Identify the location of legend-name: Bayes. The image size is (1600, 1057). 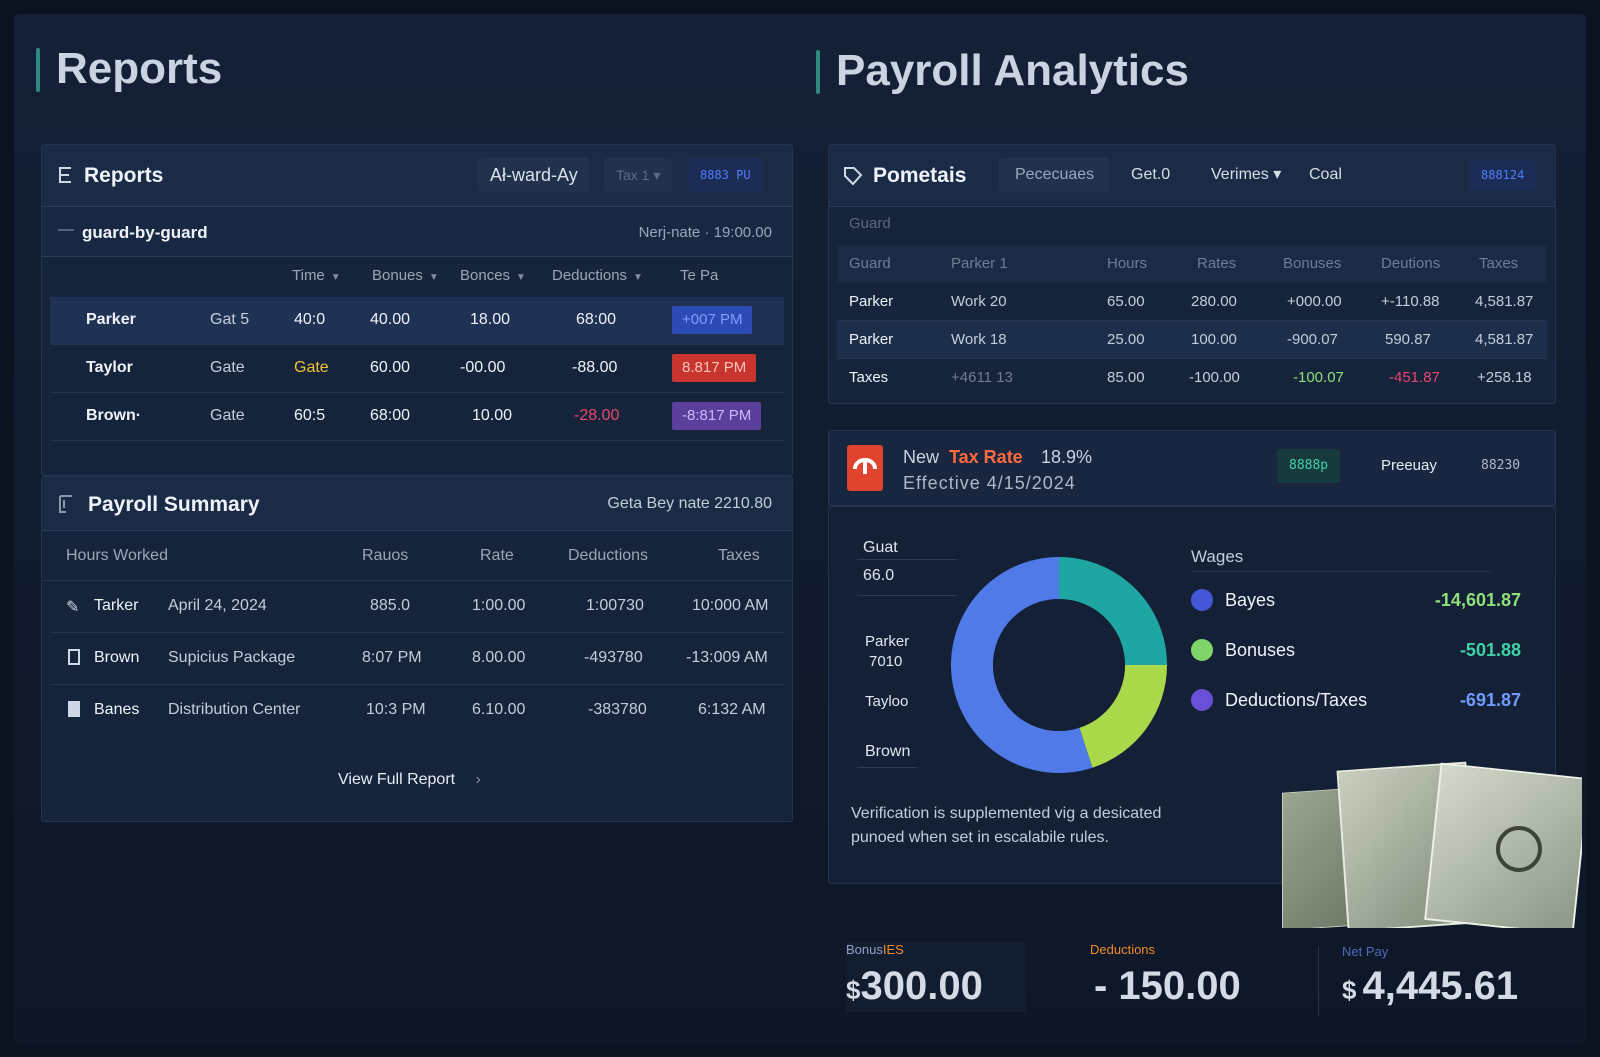
(1250, 600).